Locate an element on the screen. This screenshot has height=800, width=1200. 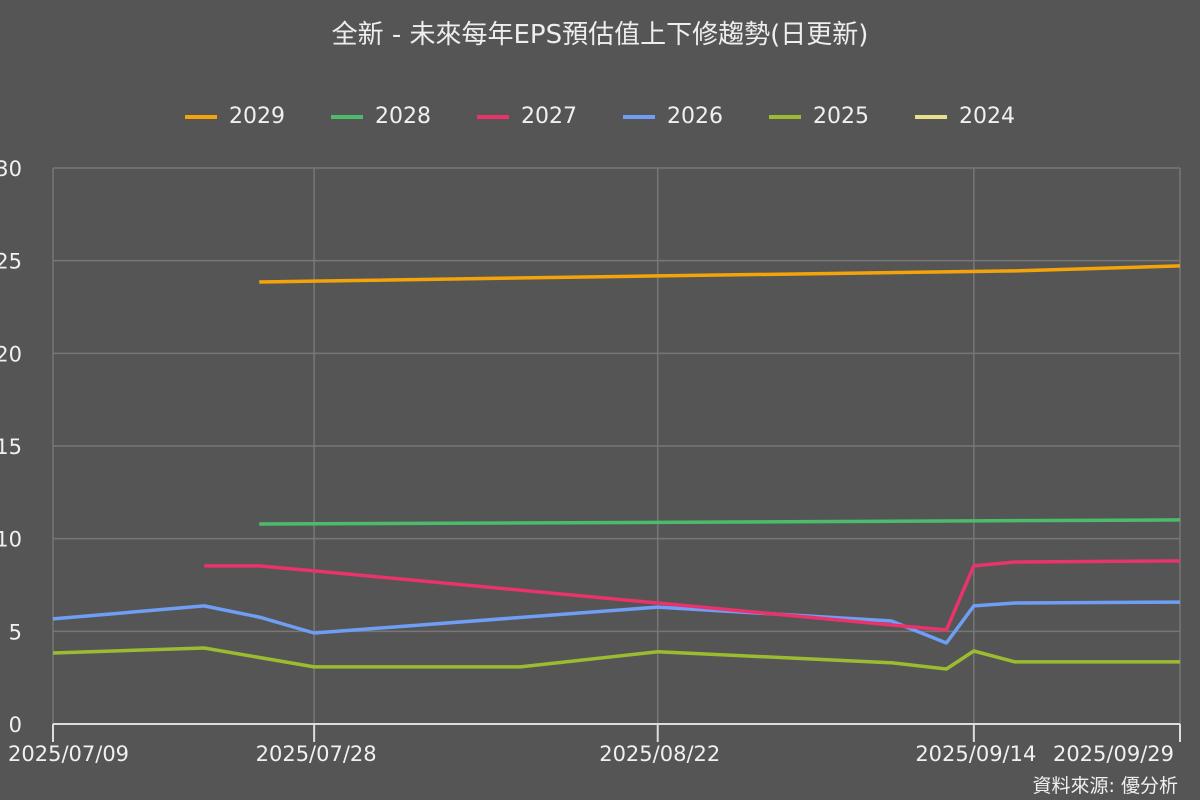
legend-label: 2029 is located at coordinates (257, 116).